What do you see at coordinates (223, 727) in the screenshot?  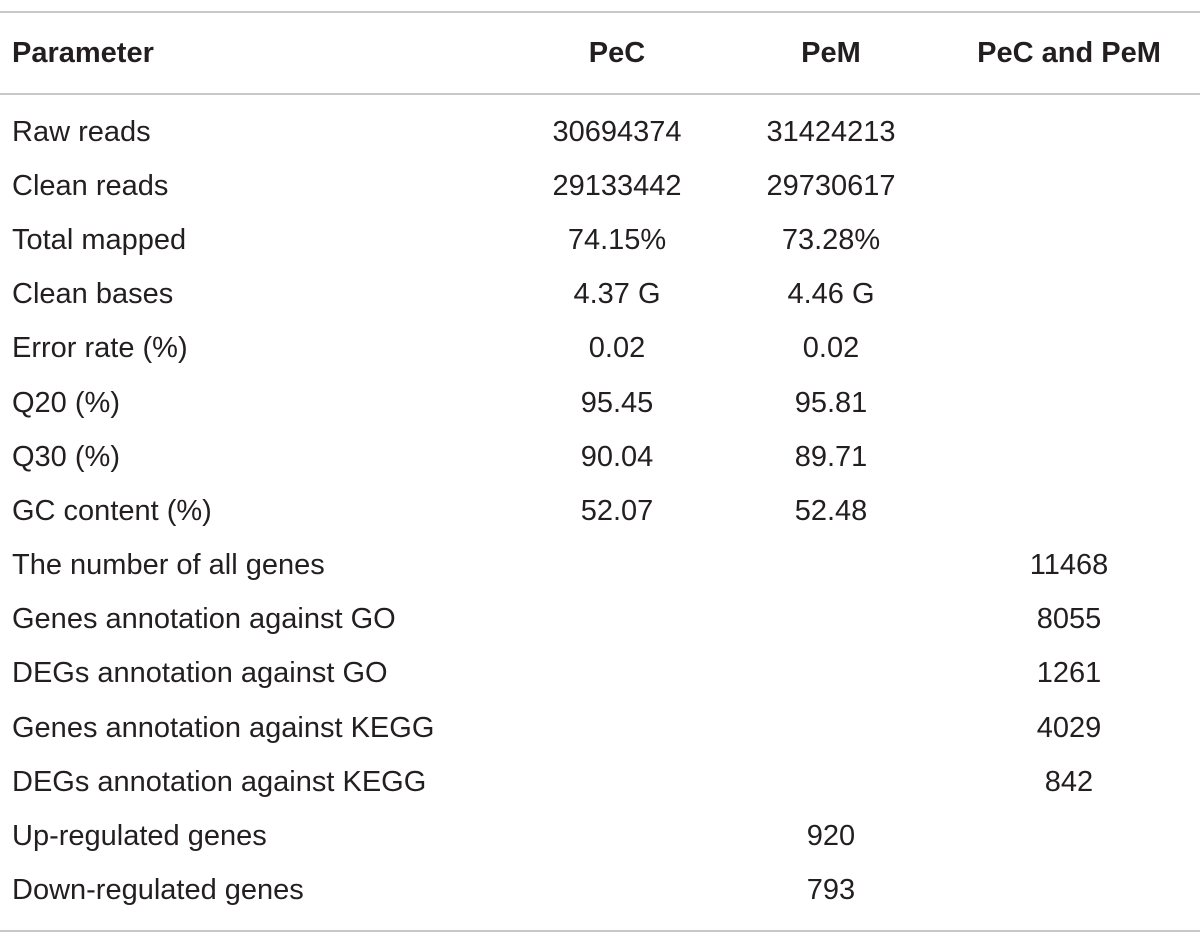 I see `cell-parameter: Genes annotation against KEGG` at bounding box center [223, 727].